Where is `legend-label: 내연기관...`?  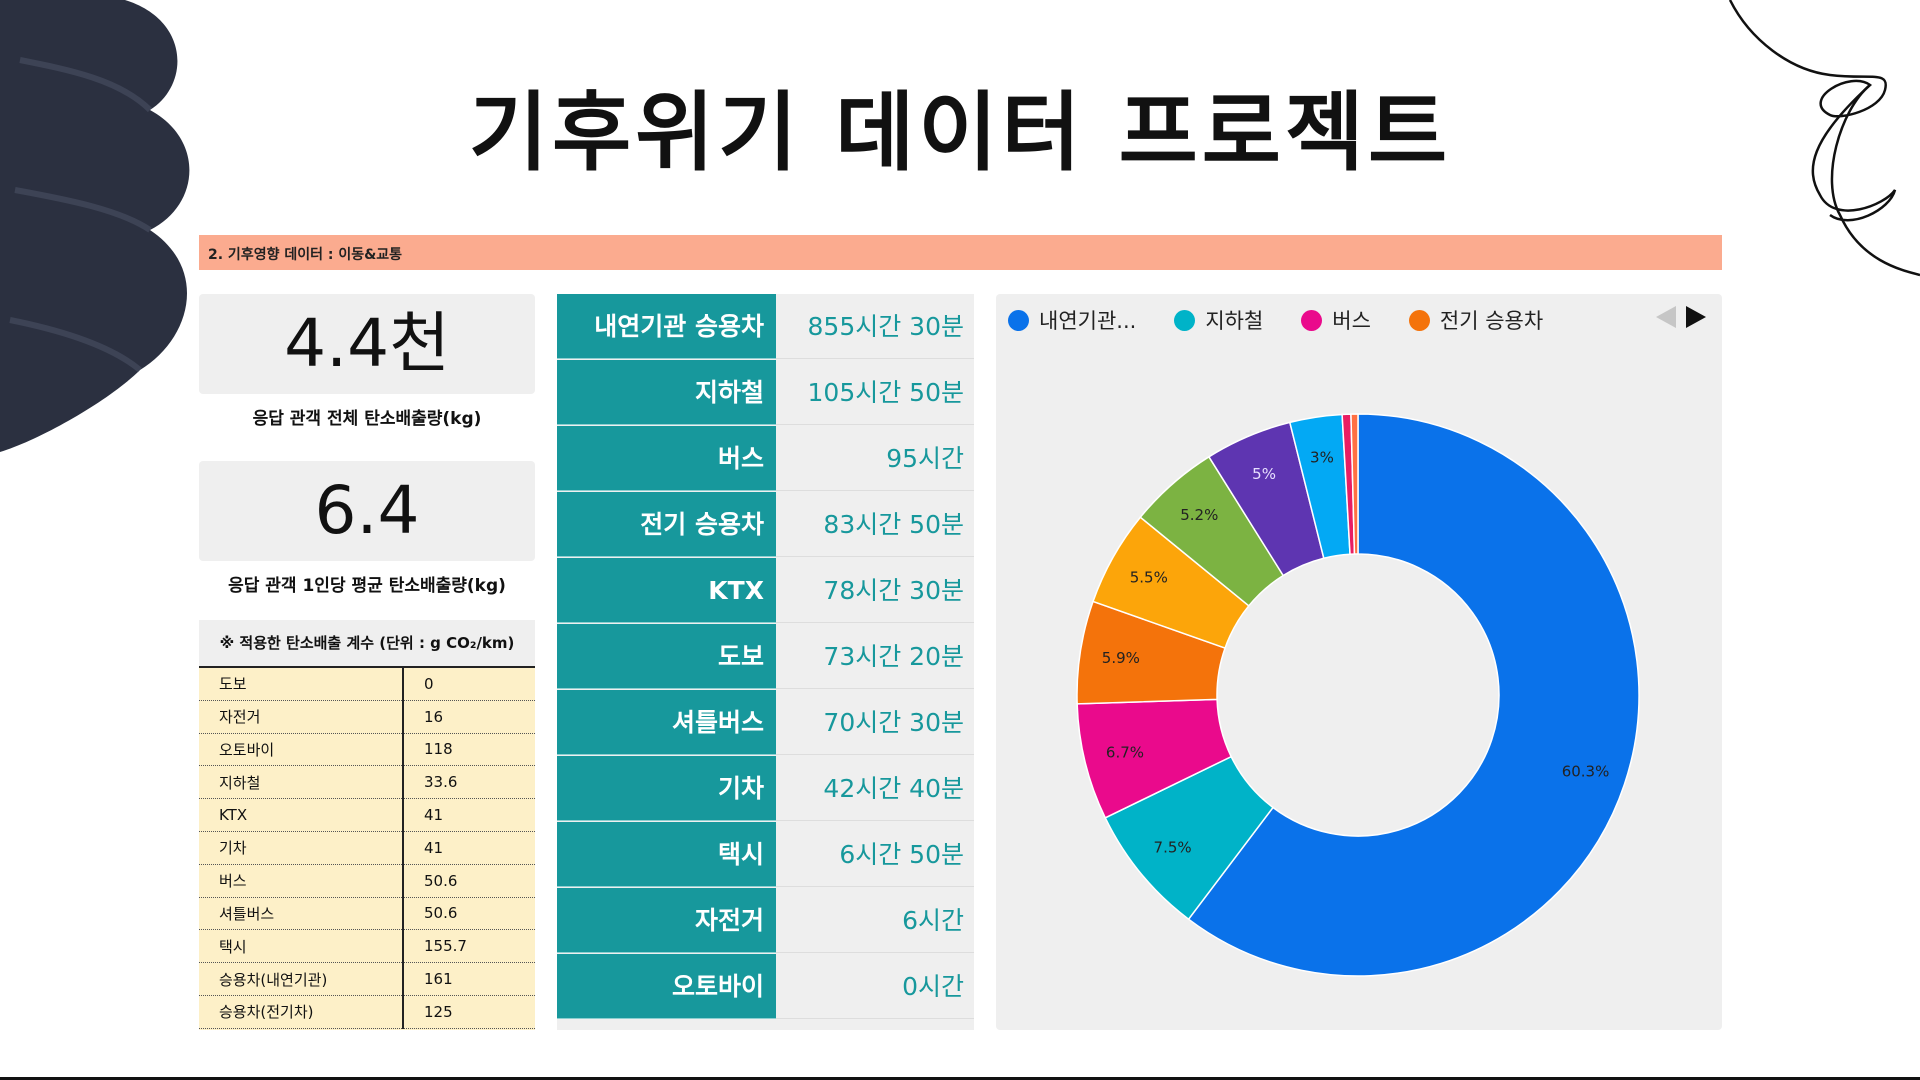 legend-label: 내연기관... is located at coordinates (1088, 321).